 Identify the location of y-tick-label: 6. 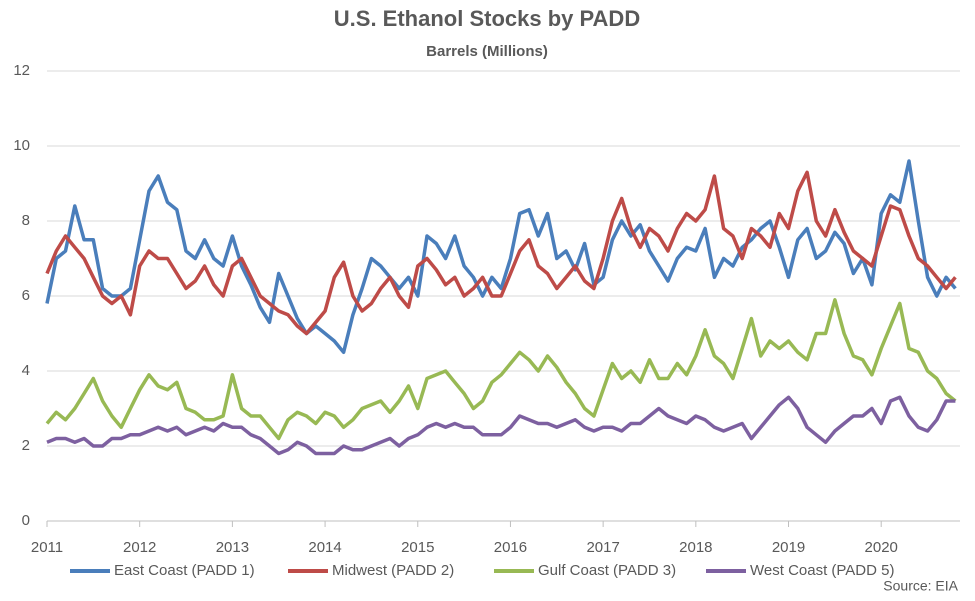
(26, 295).